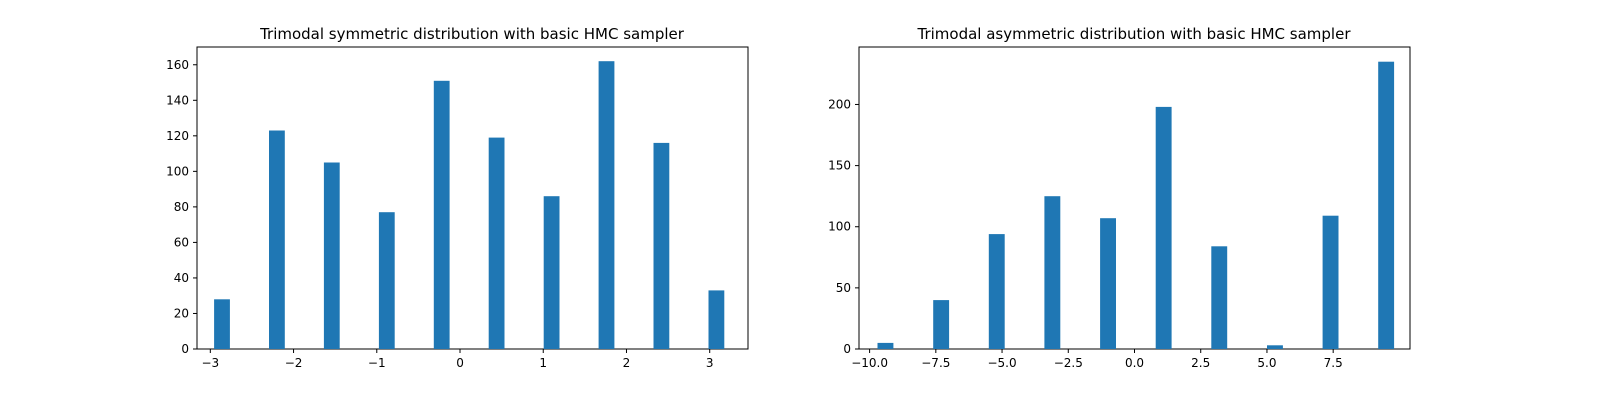  Describe the element at coordinates (710, 363) in the screenshot. I see `x-tick-label: 3` at that location.